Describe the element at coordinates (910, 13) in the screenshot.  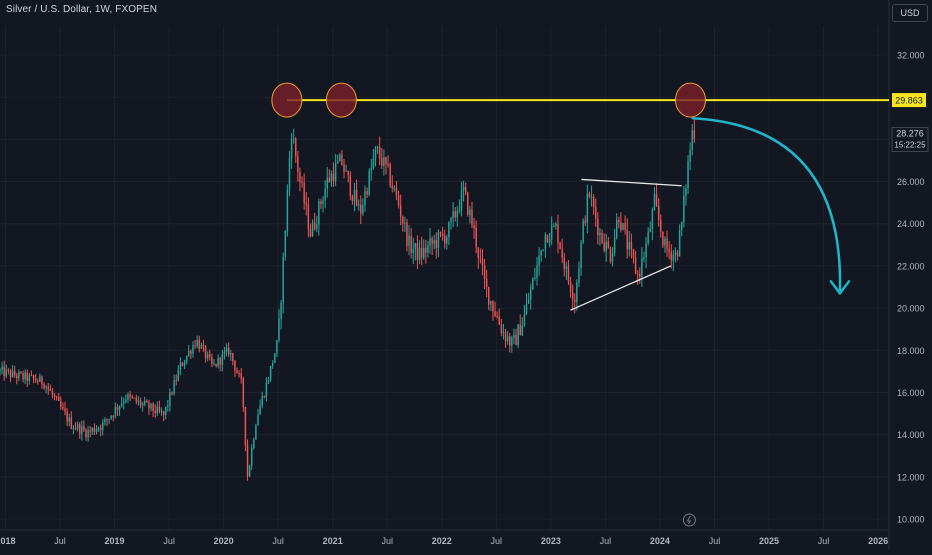
I see `currency-button: USD` at that location.